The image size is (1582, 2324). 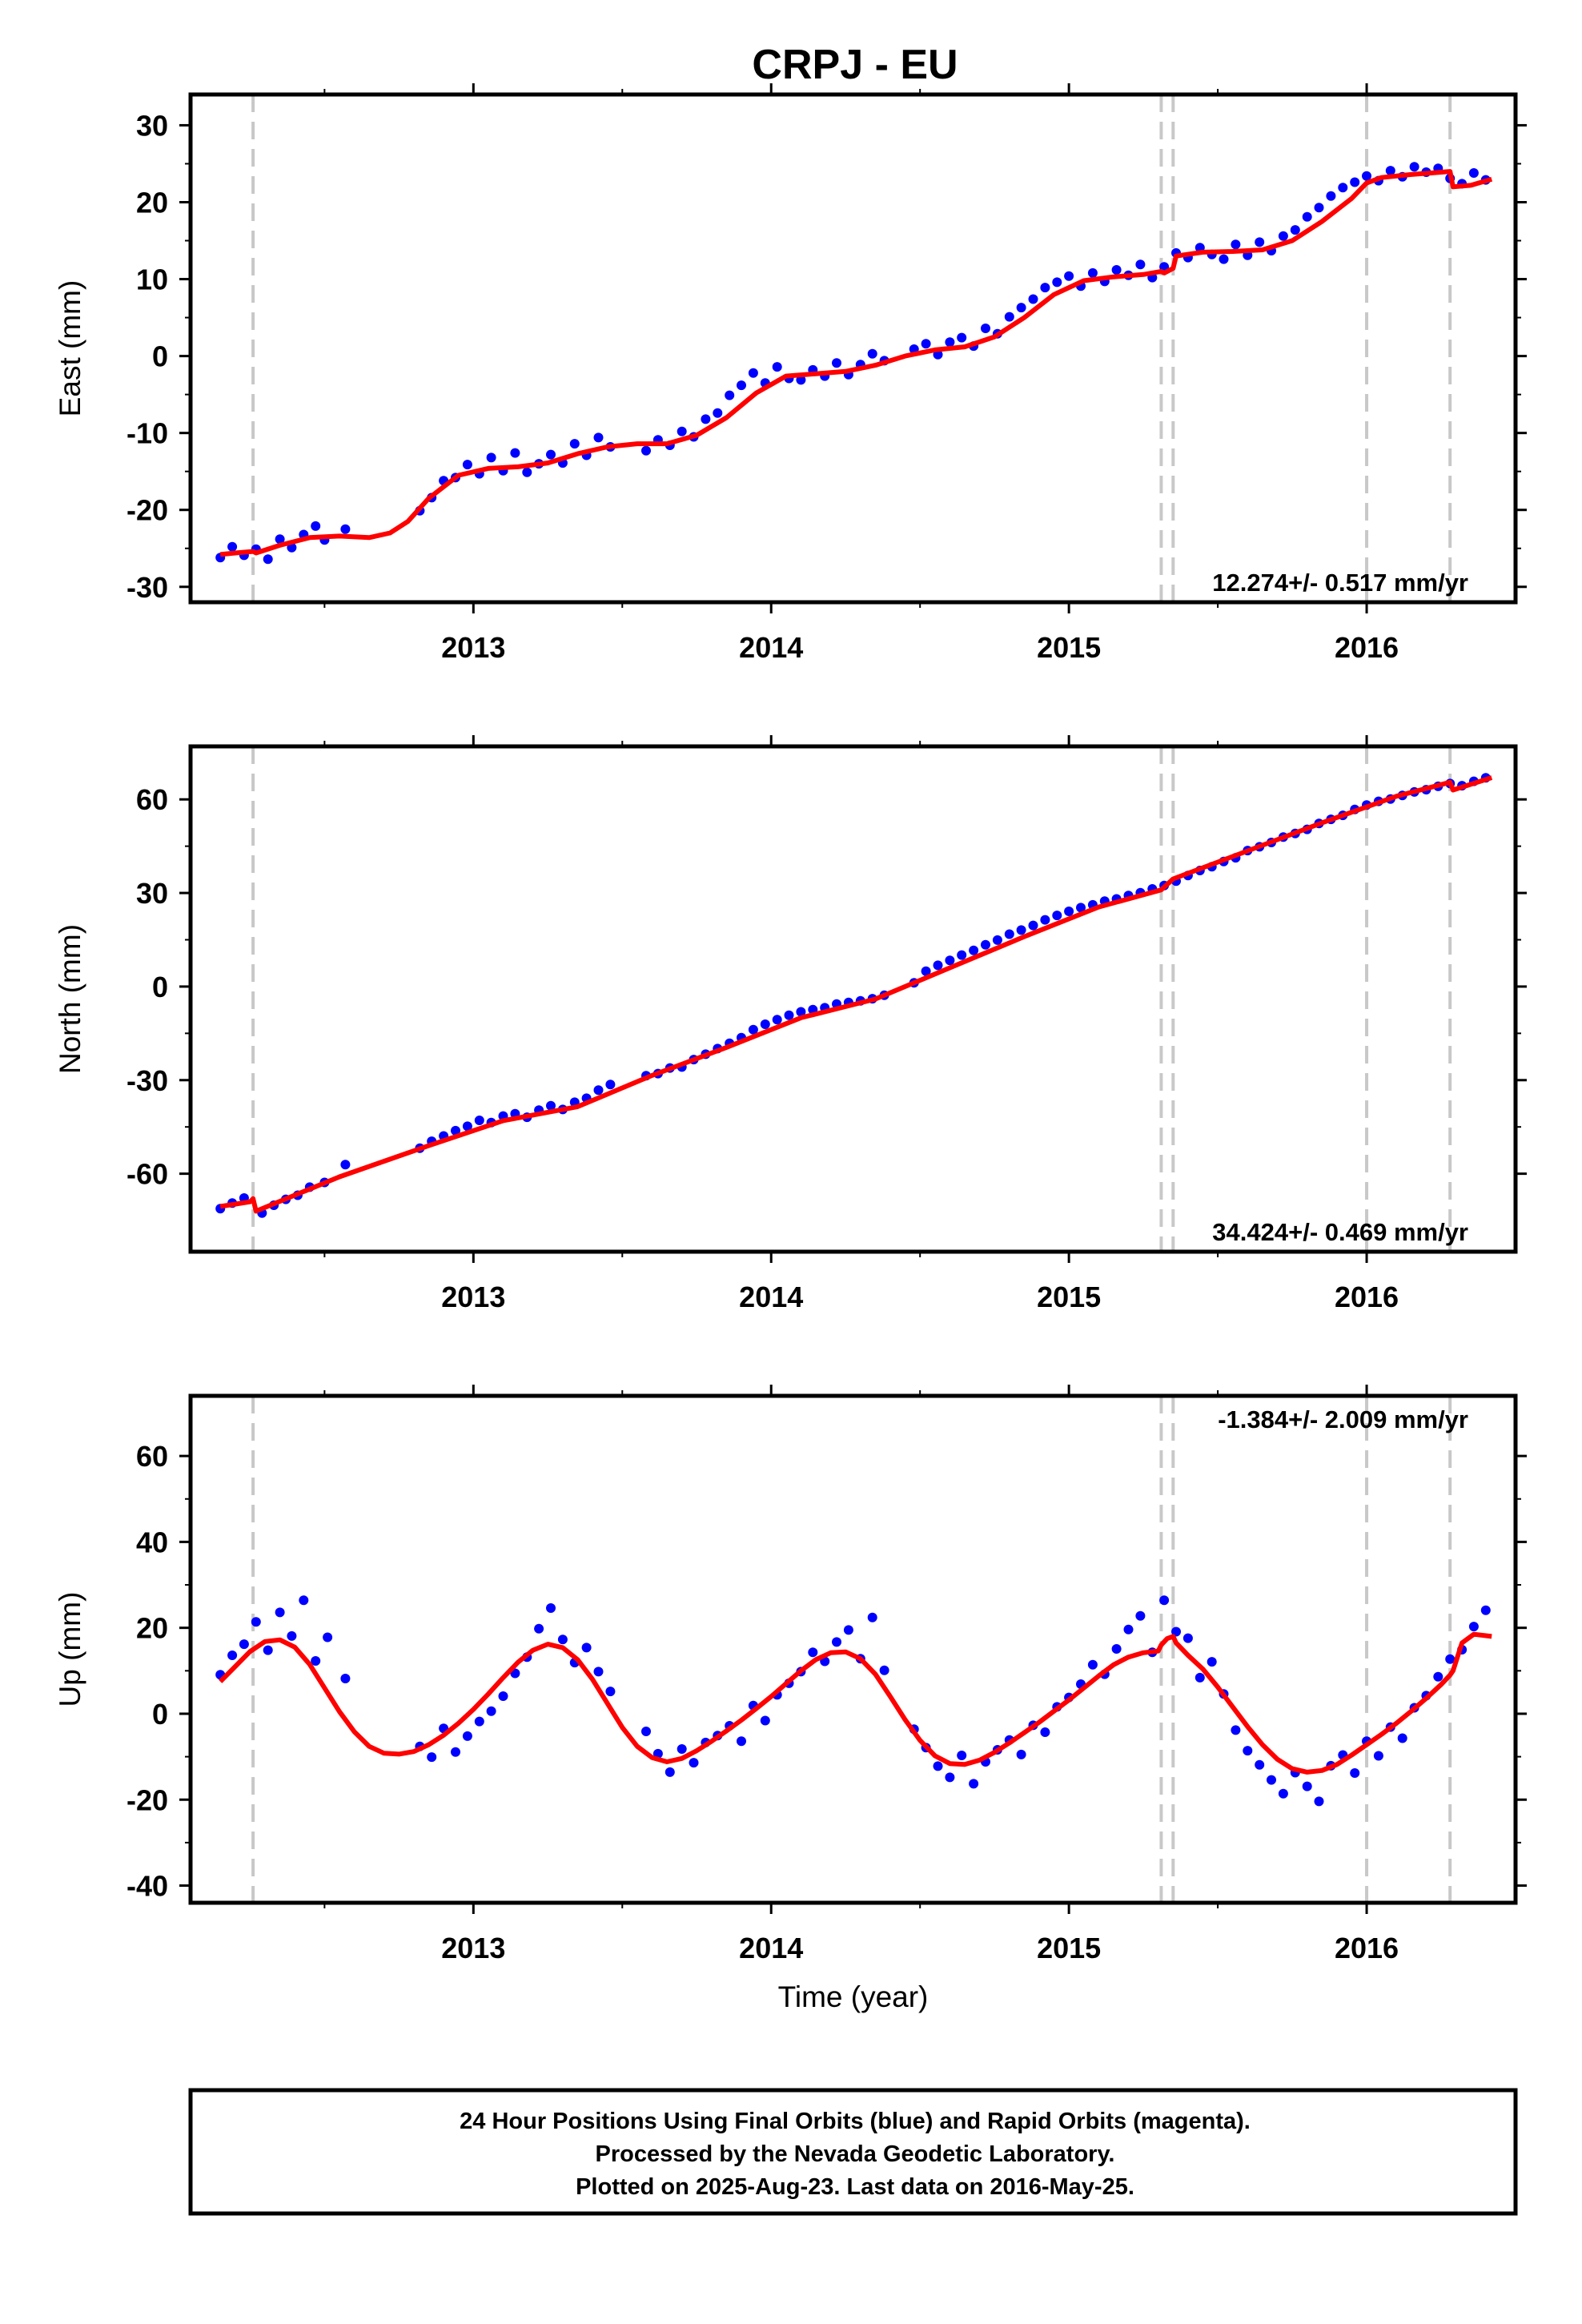 I want to click on x-tick-label: 2013, so click(x=473, y=647).